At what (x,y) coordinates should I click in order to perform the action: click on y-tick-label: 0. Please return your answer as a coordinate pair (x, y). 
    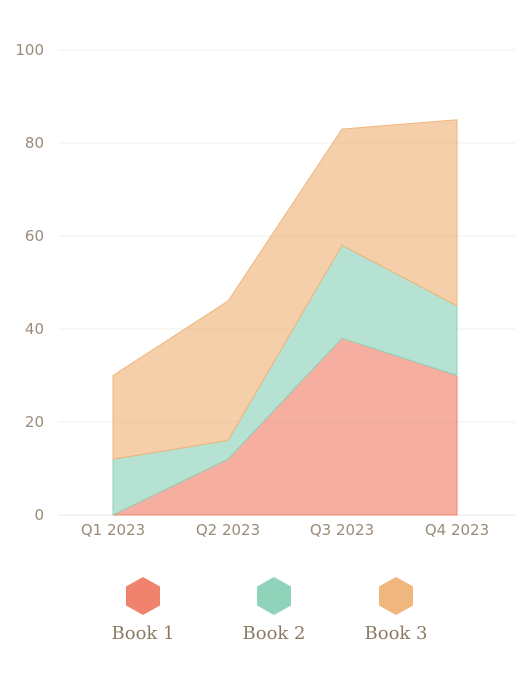
    Looking at the image, I should click on (39, 515).